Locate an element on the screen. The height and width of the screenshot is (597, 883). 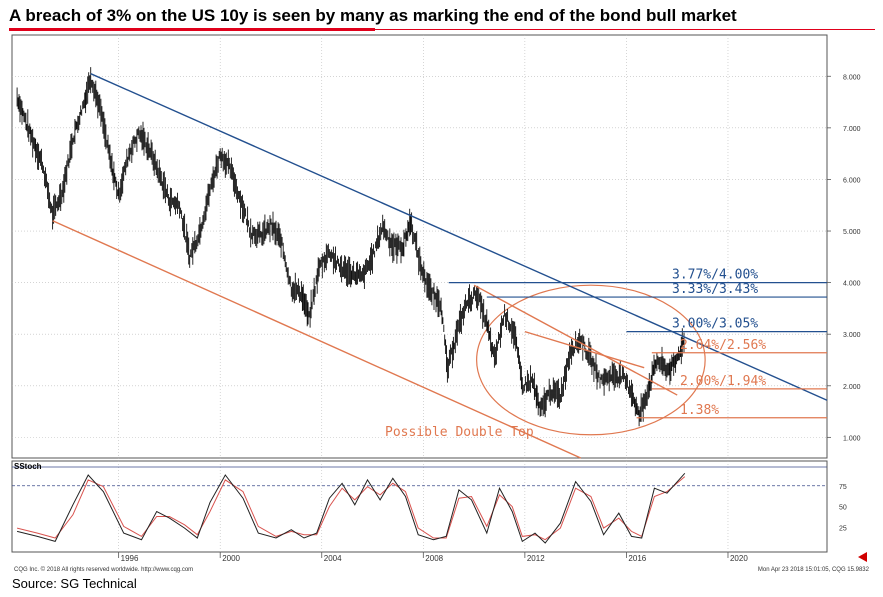
headline-underline is located at coordinates (192, 29).